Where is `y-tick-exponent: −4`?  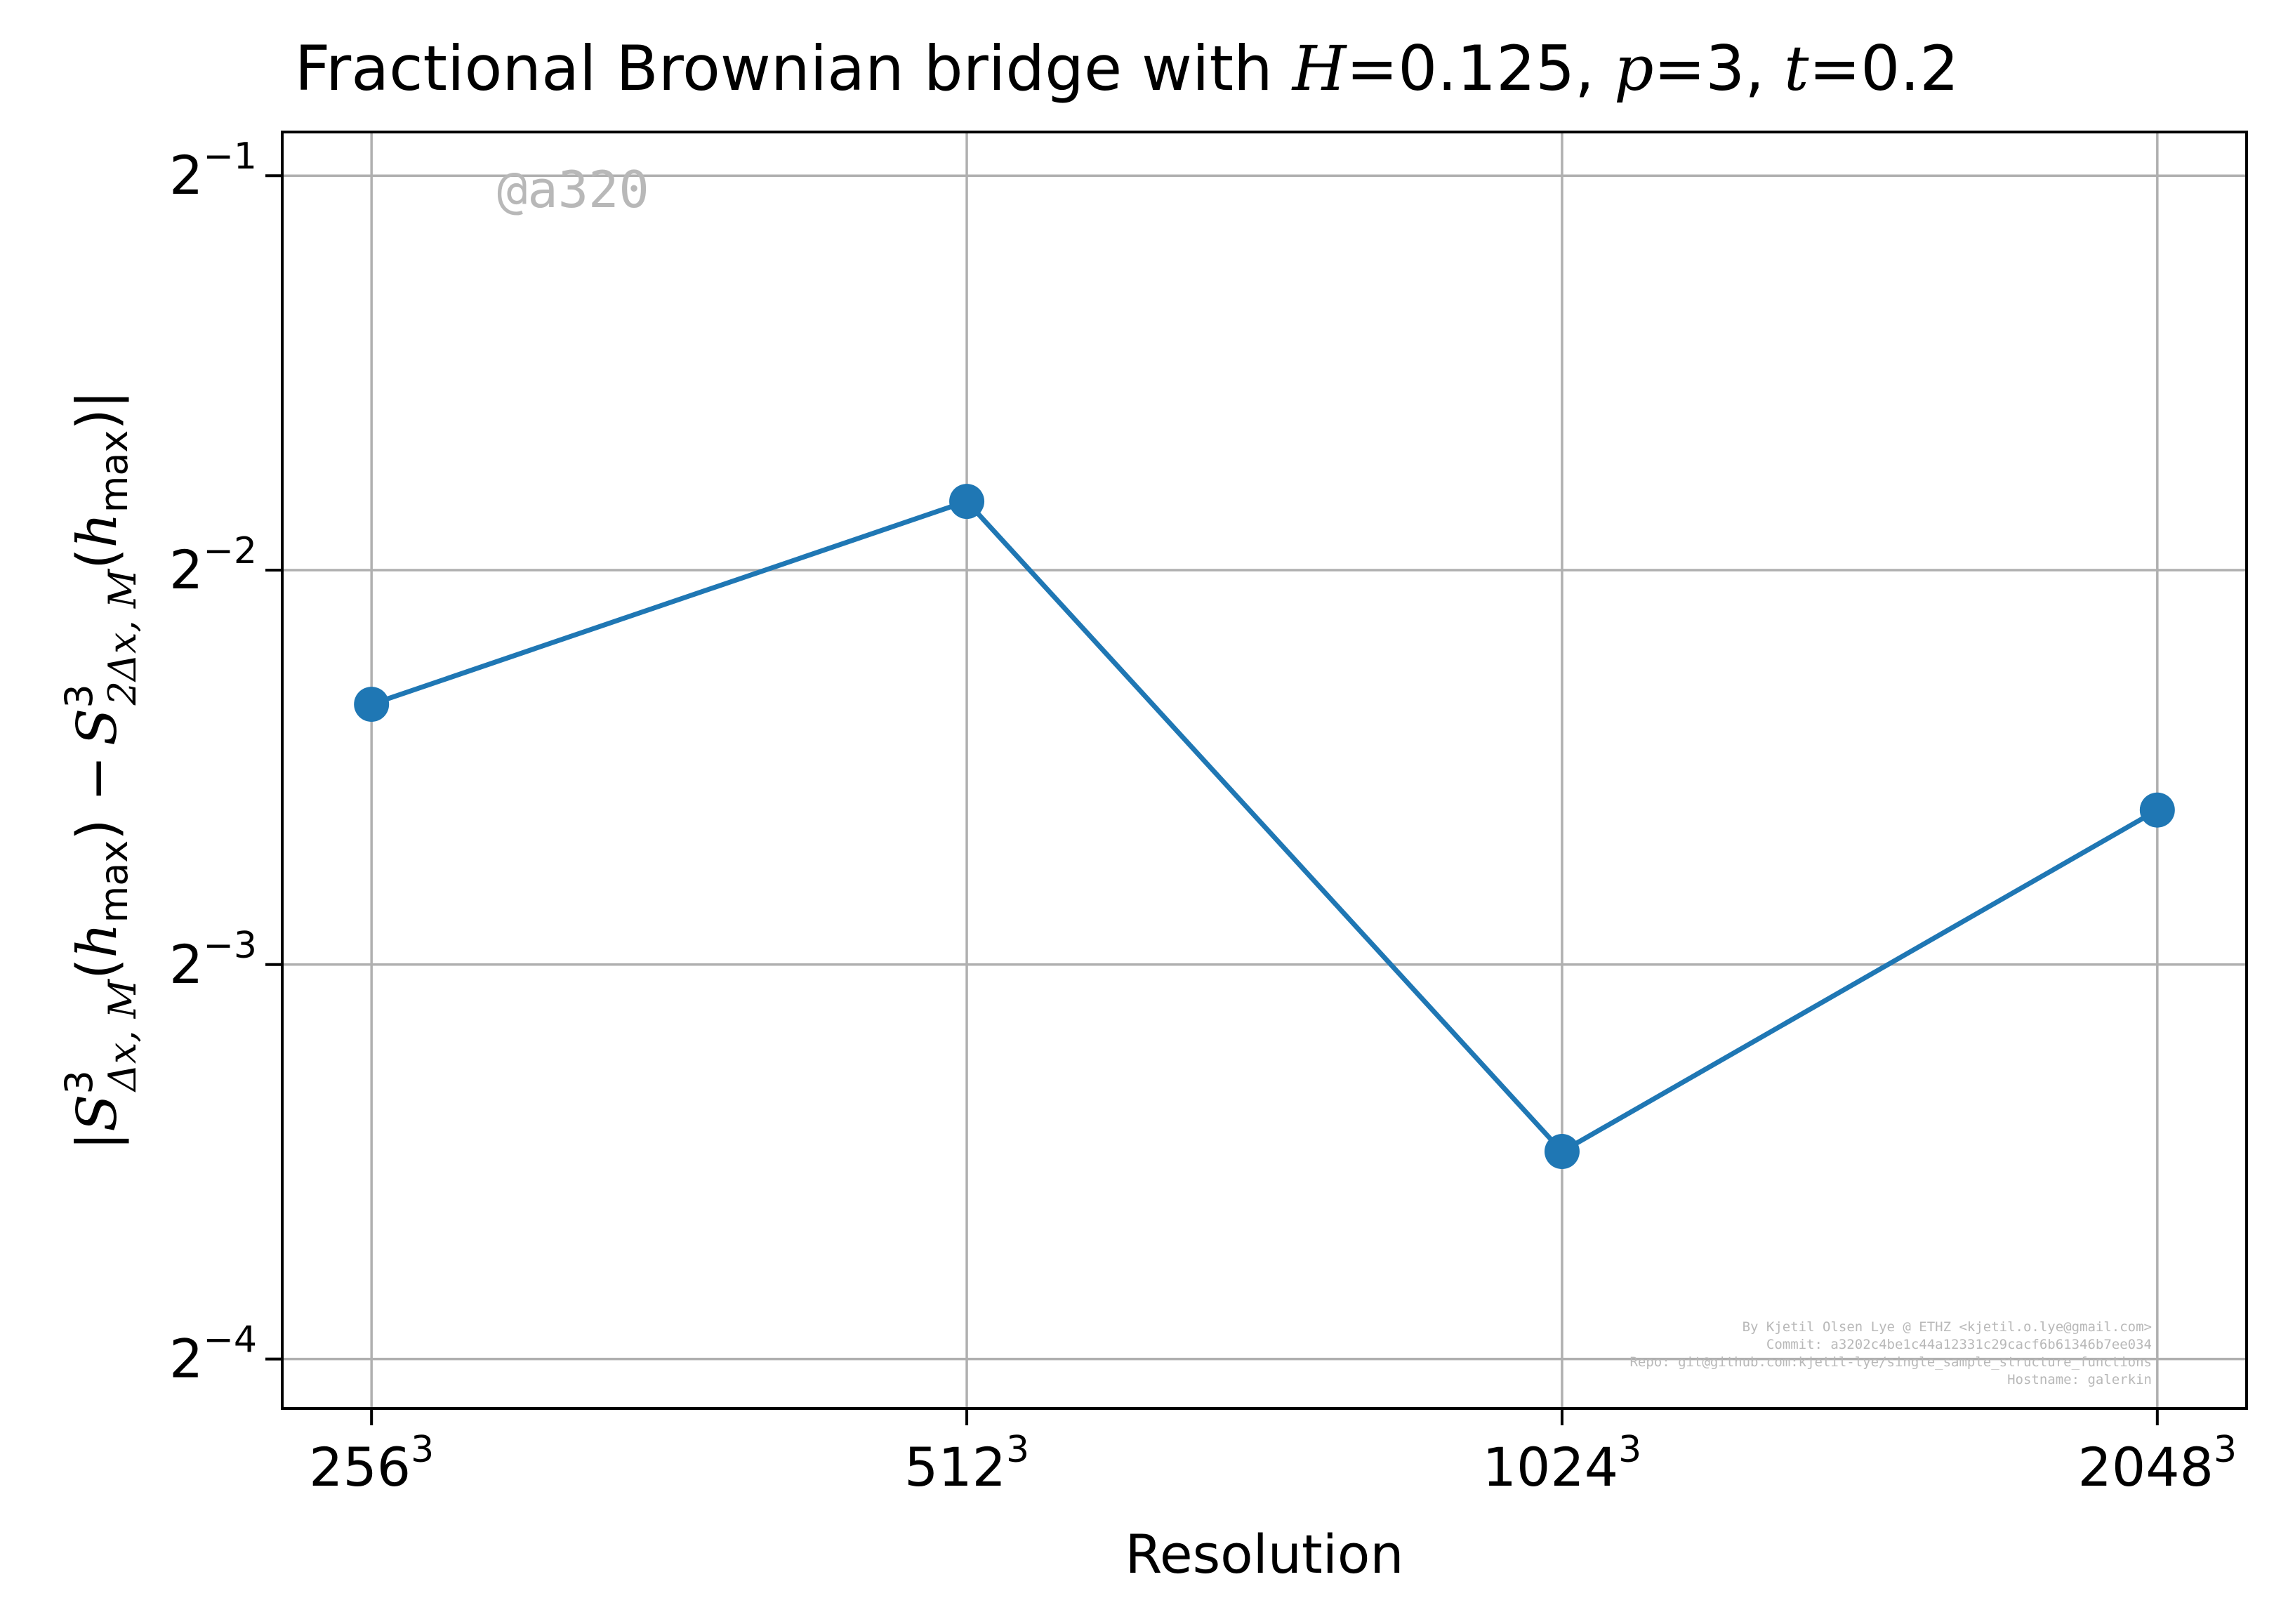 y-tick-exponent: −4 is located at coordinates (230, 1340).